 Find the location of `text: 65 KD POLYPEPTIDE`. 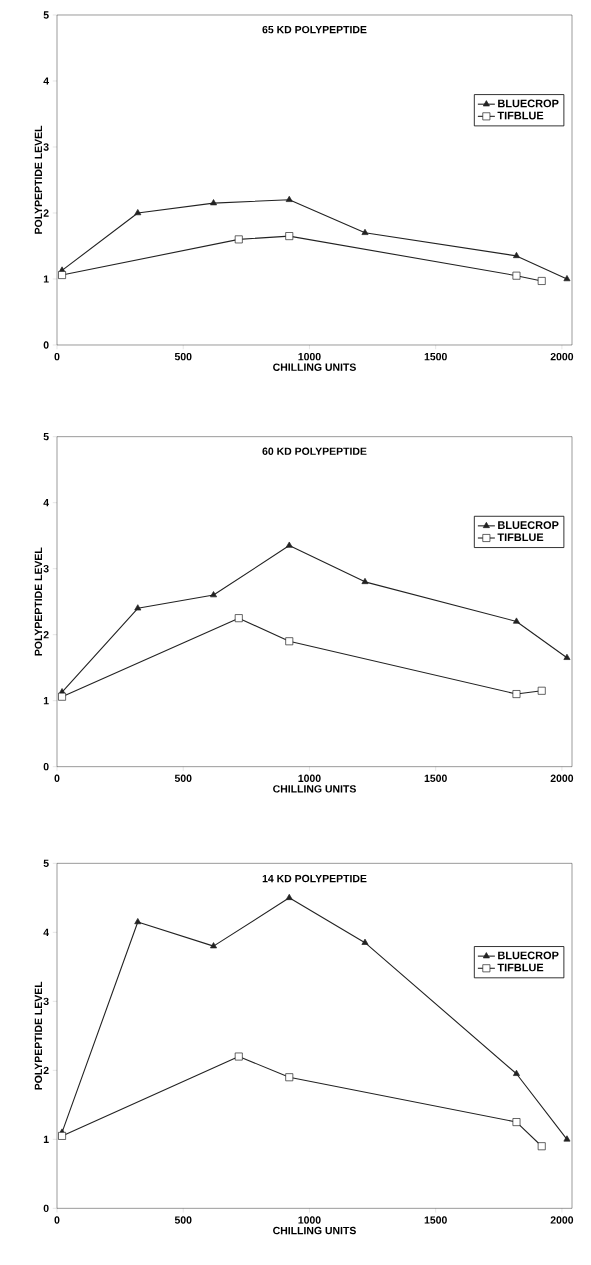

text: 65 KD POLYPEPTIDE is located at coordinates (314, 29).